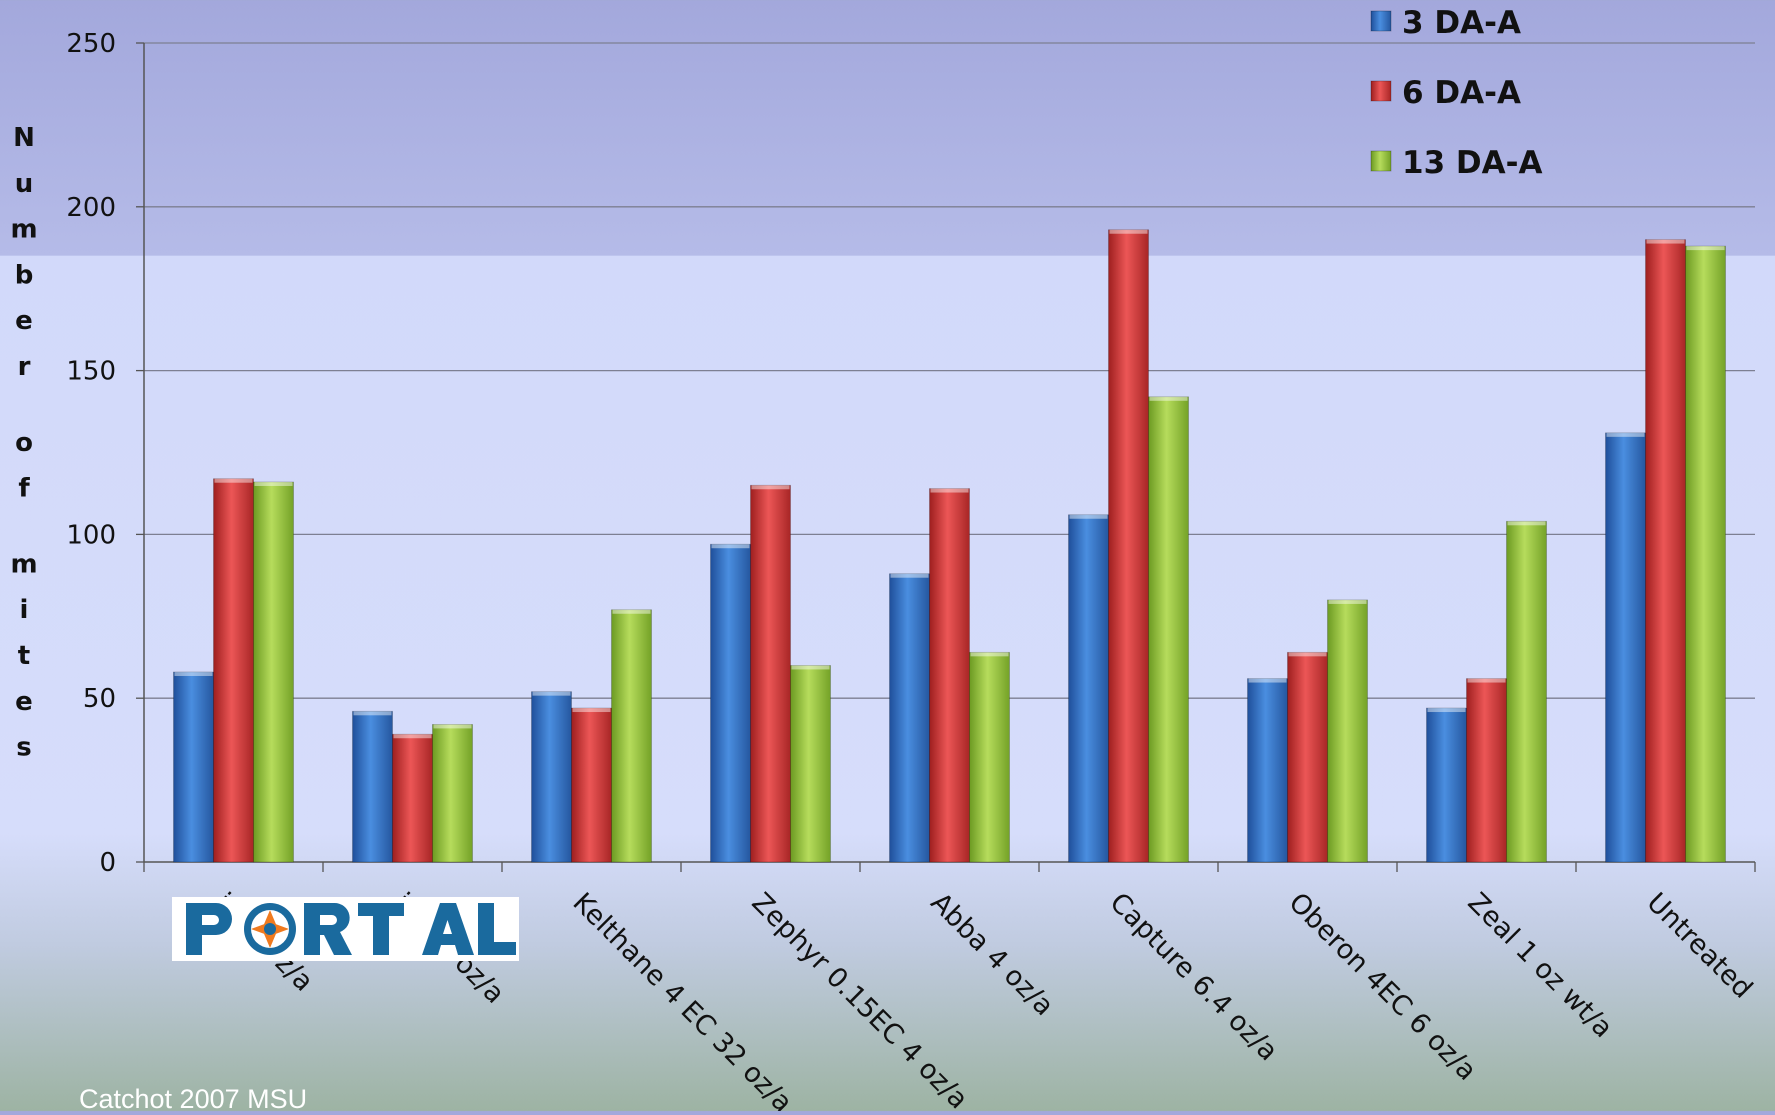  I want to click on y-tick-label: 50, so click(99, 699).